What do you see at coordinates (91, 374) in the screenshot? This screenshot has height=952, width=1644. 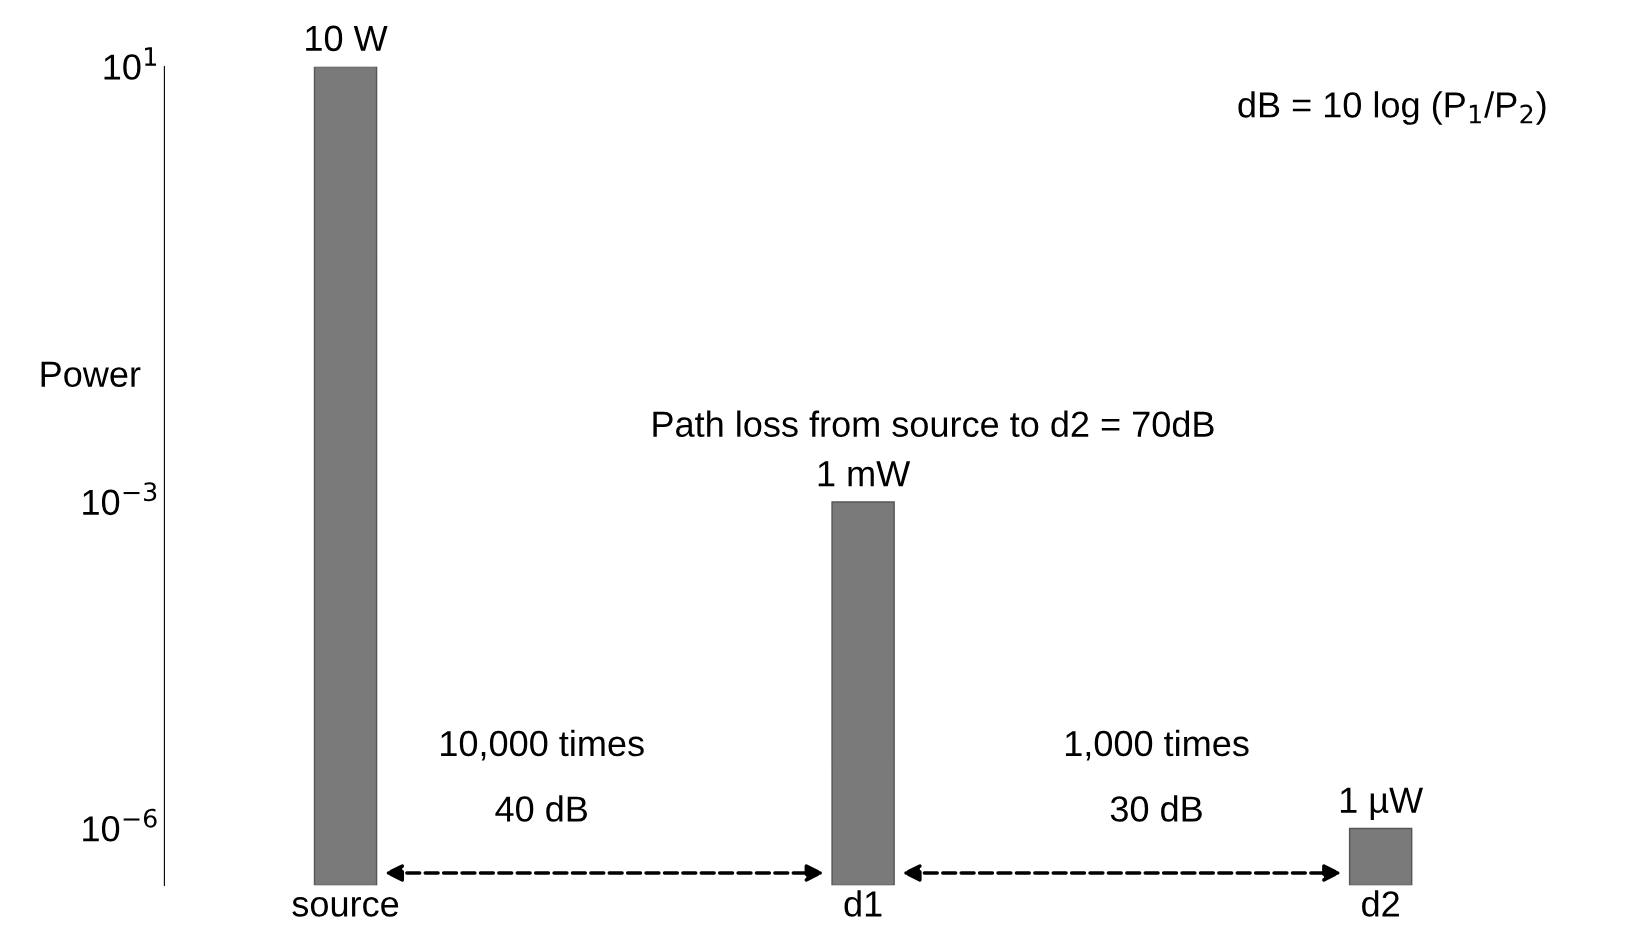 I see `y-axis-title: Power` at bounding box center [91, 374].